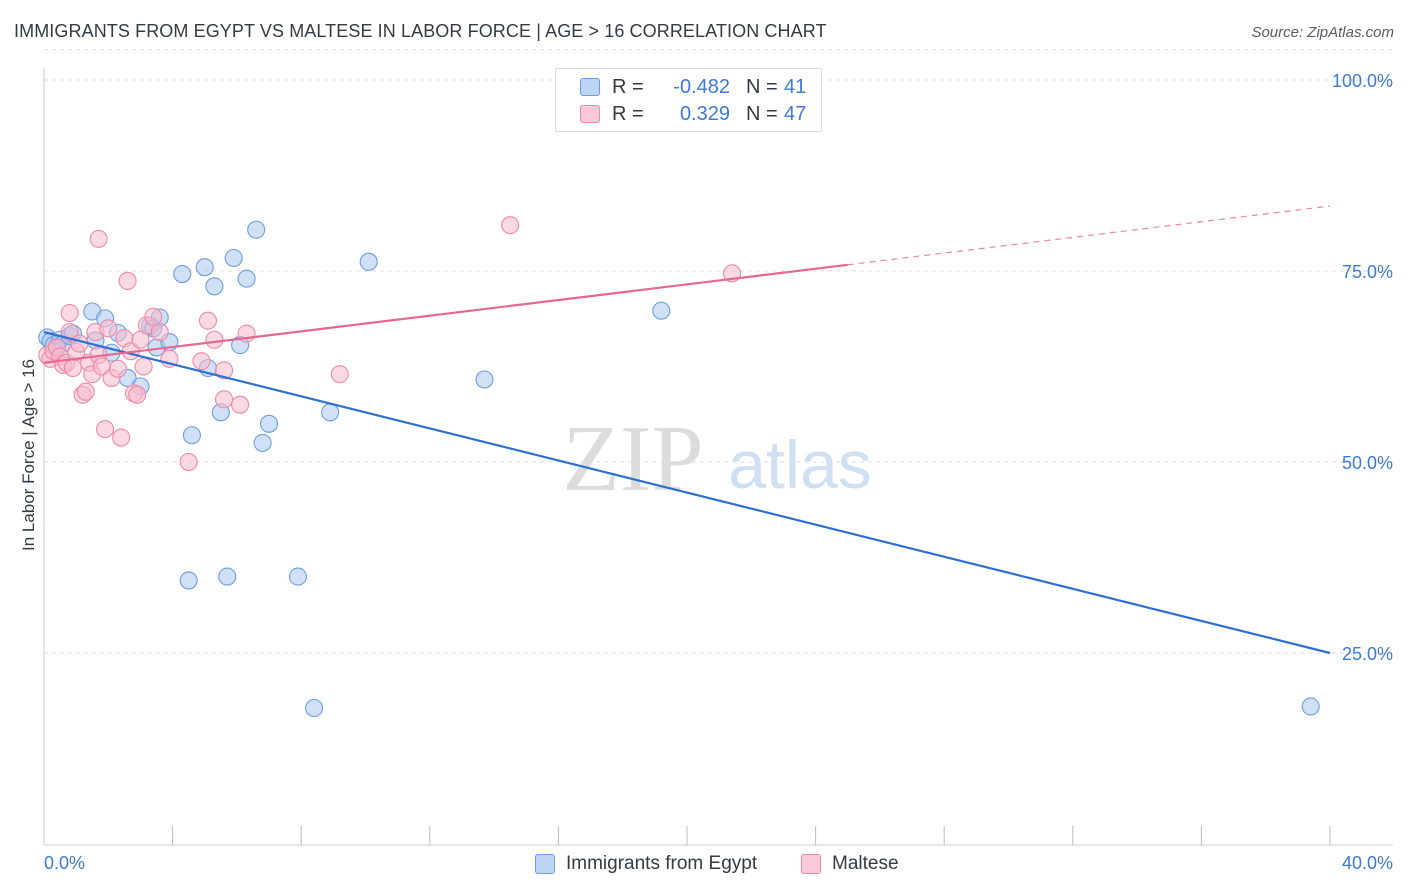  What do you see at coordinates (590, 114) in the screenshot?
I see `maltese-swatch` at bounding box center [590, 114].